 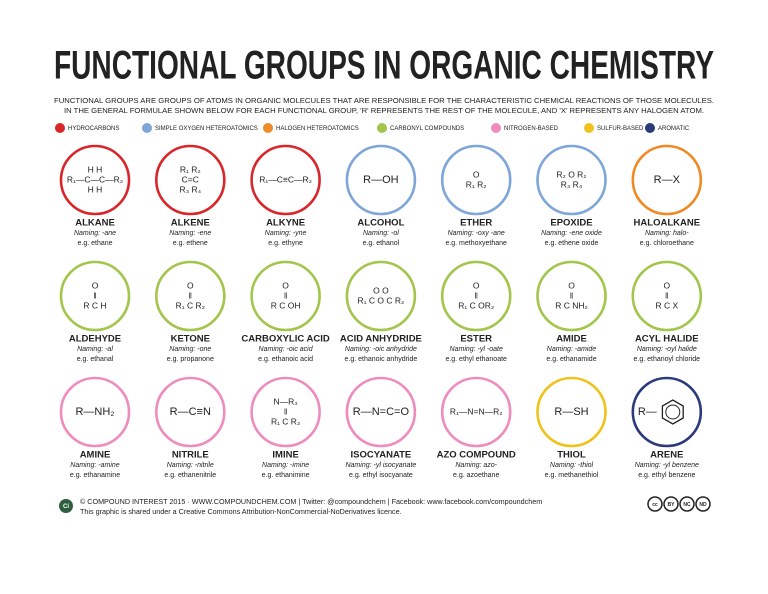 I want to click on group-naming: Naming: -oxy -ane, so click(x=476, y=233).